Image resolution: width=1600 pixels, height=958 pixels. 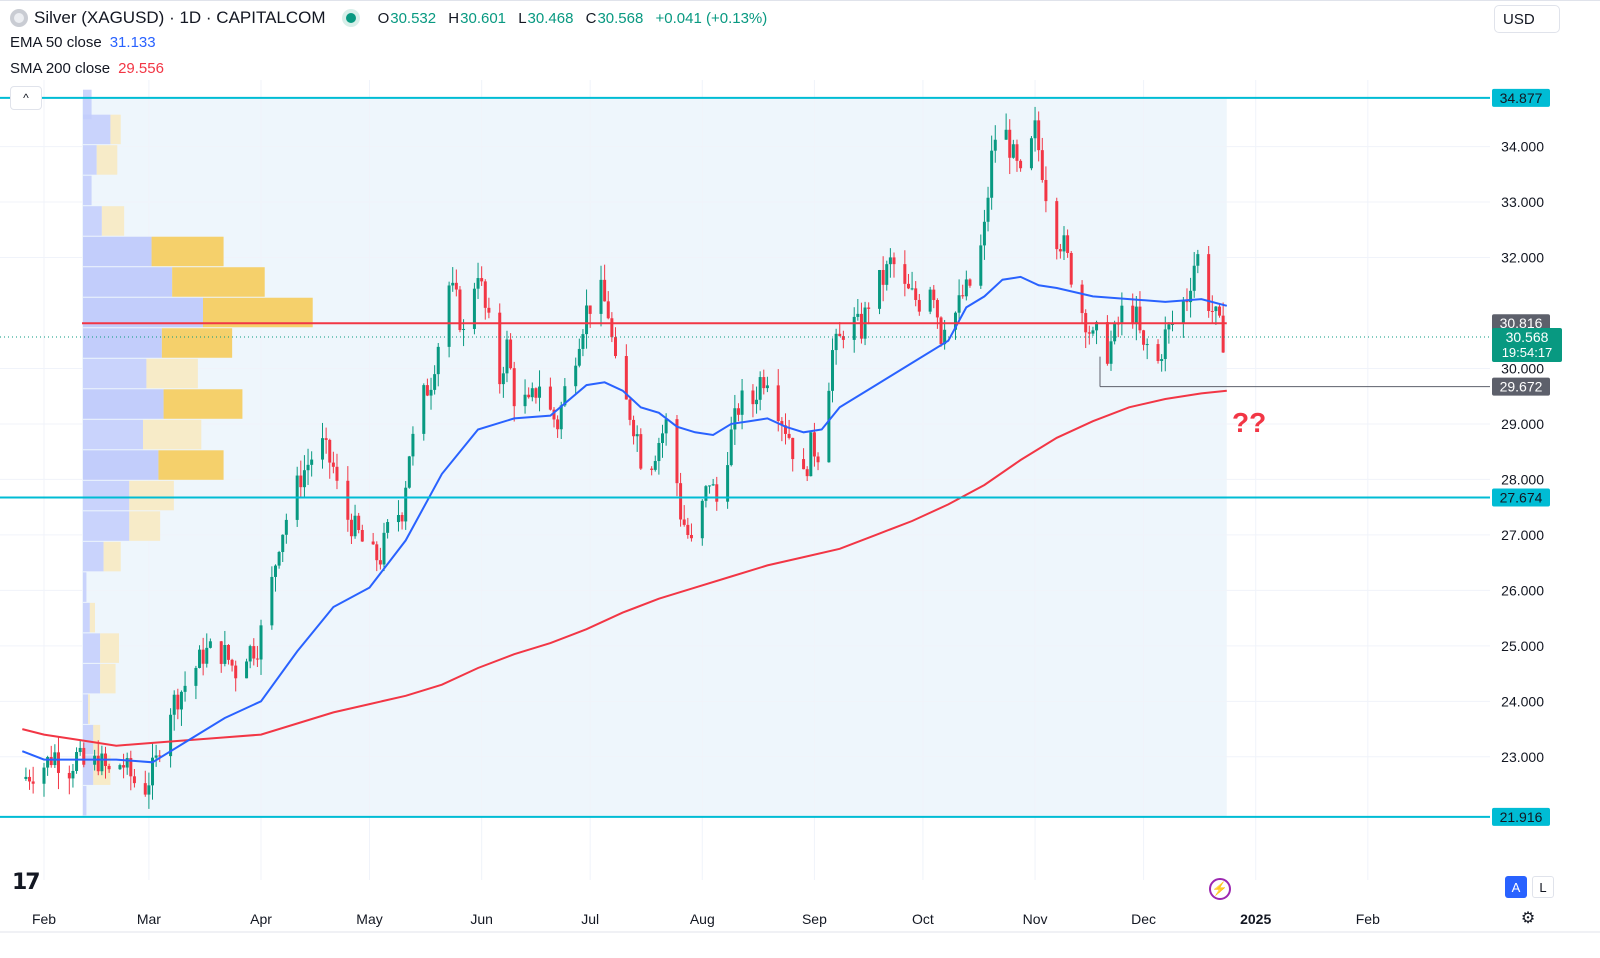 I want to click on question-annotation: ??, so click(x=1249, y=422).